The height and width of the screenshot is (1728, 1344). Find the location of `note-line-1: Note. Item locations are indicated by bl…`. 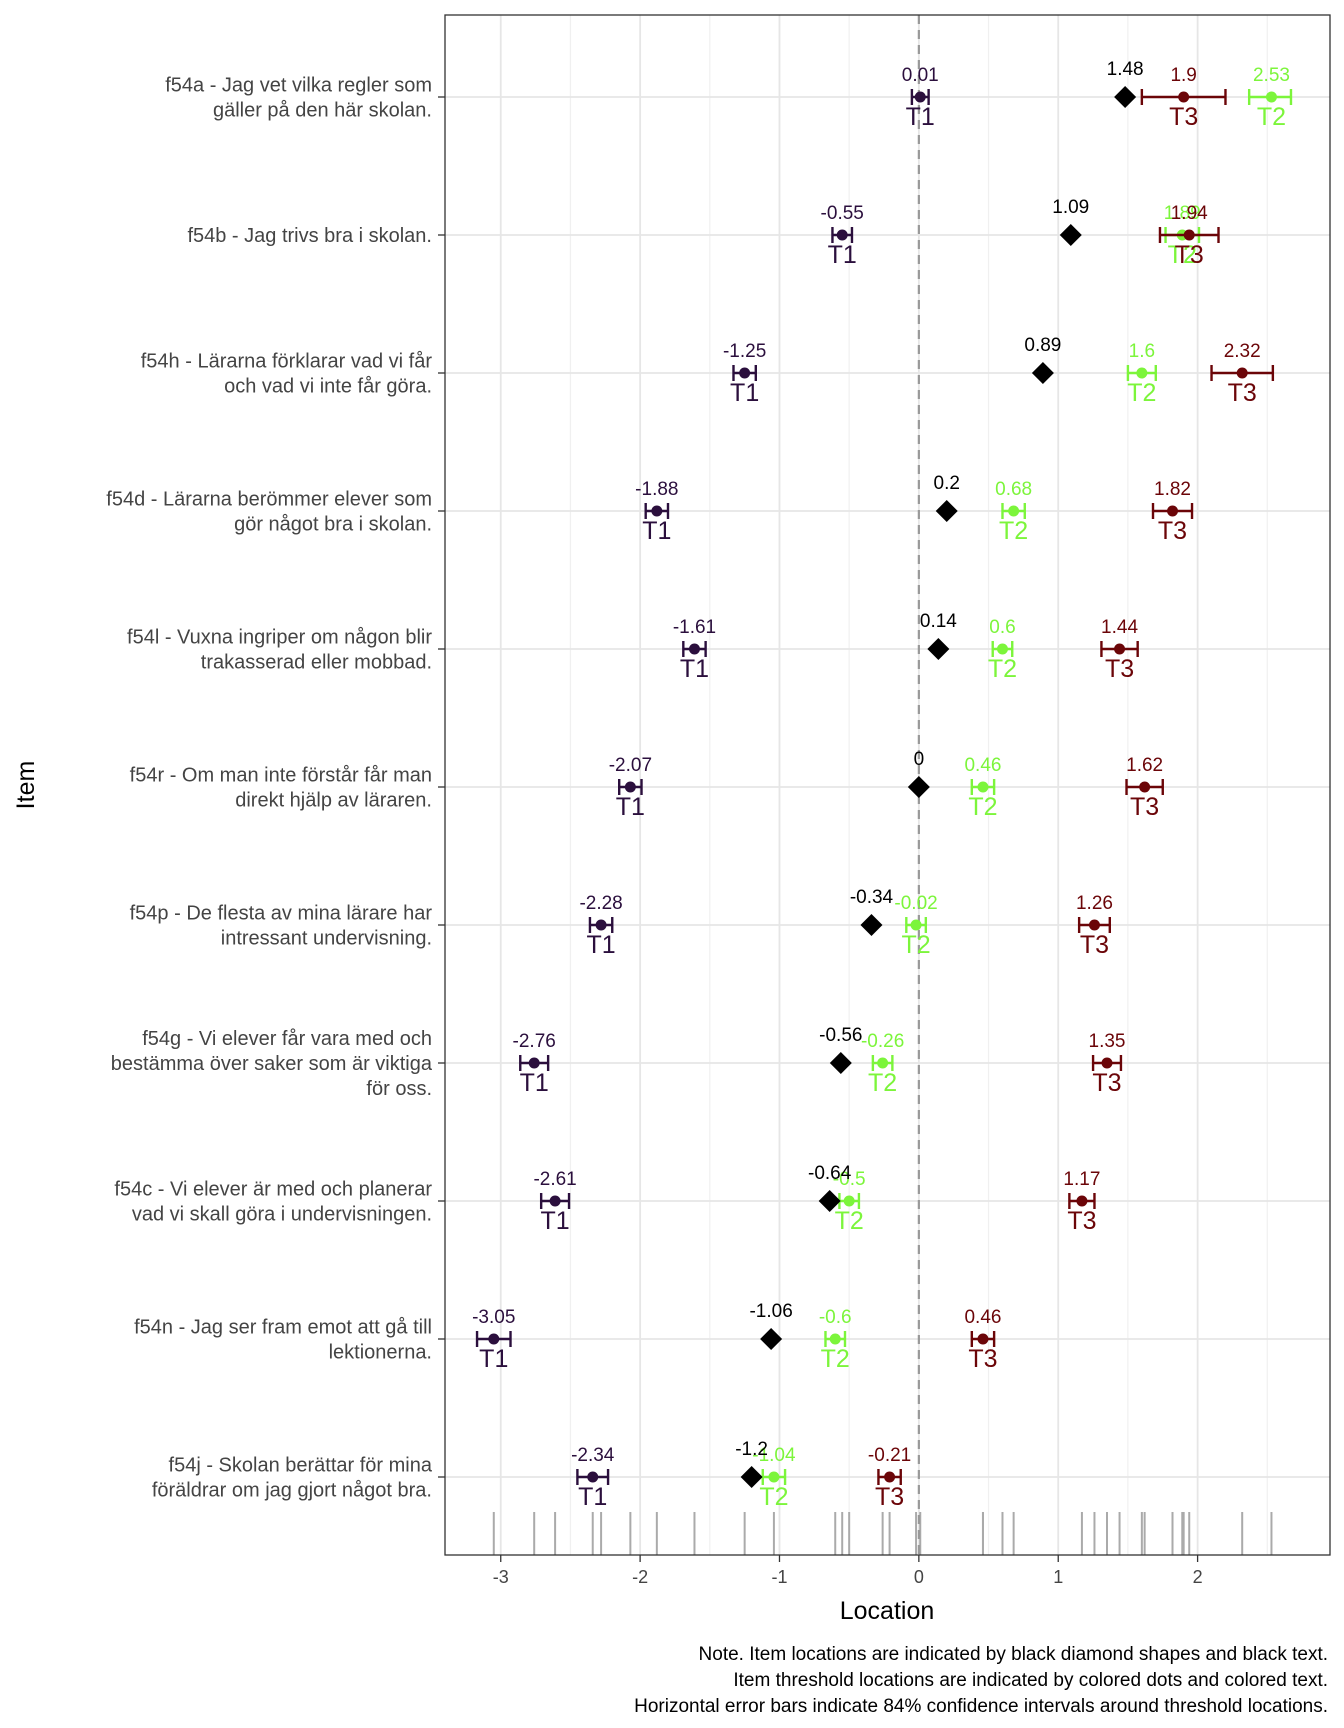

note-line-1: Note. Item locations are indicated by bl… is located at coordinates (1013, 1654).